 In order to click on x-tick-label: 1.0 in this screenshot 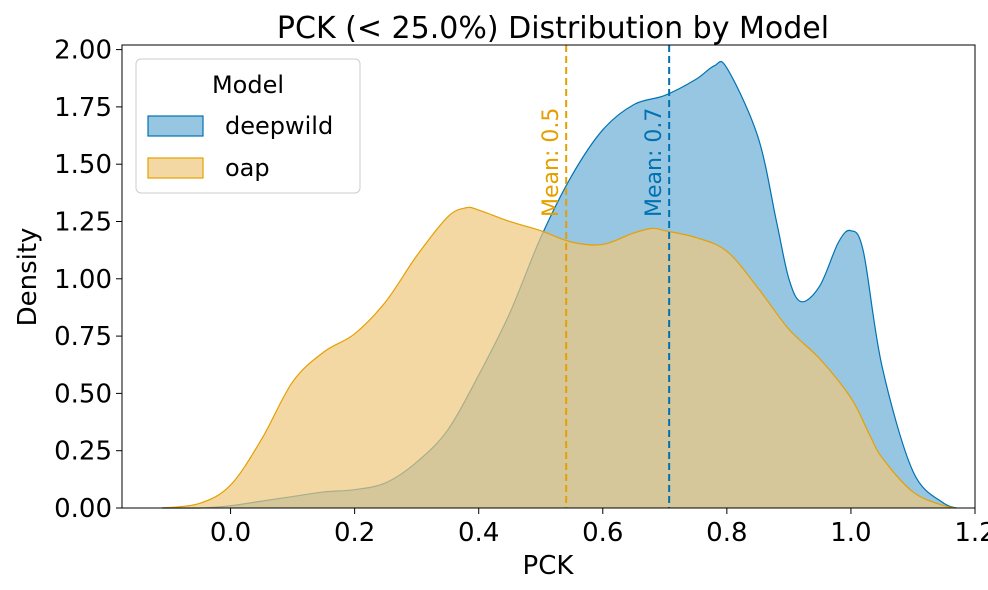, I will do `click(850, 533)`.